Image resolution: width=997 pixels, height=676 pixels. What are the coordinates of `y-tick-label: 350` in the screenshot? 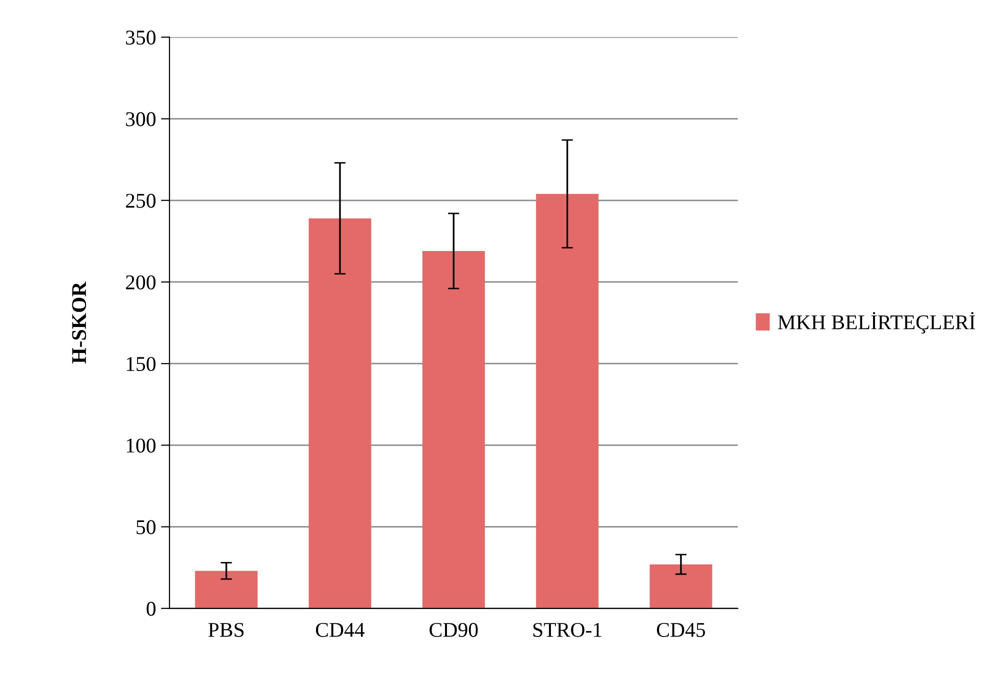 It's located at (141, 37).